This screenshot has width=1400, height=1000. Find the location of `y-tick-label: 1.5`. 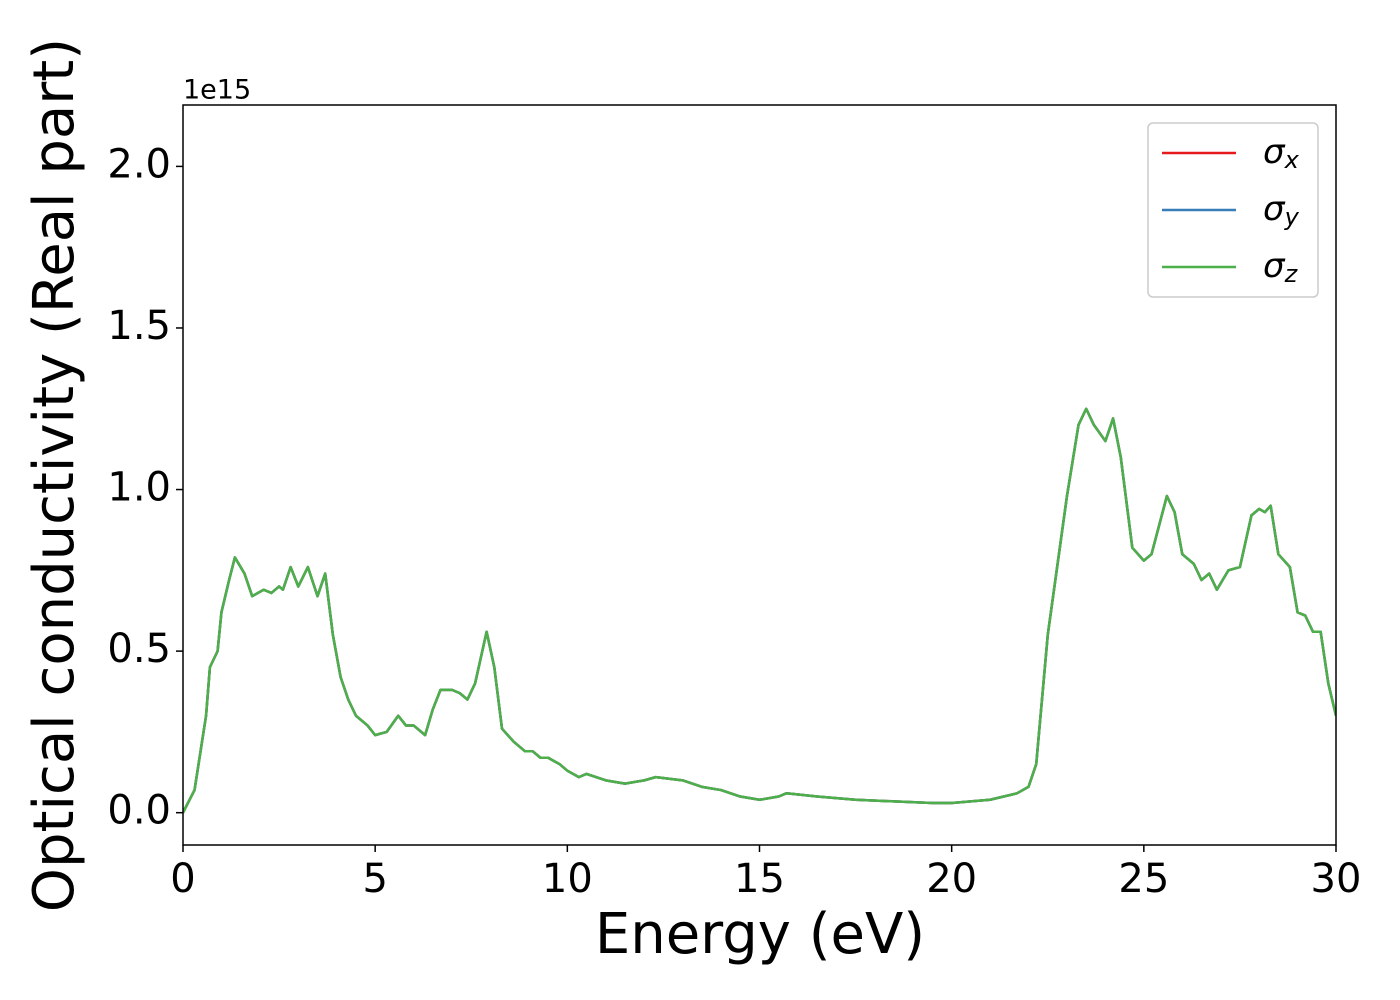

y-tick-label: 1.5 is located at coordinates (139, 326).